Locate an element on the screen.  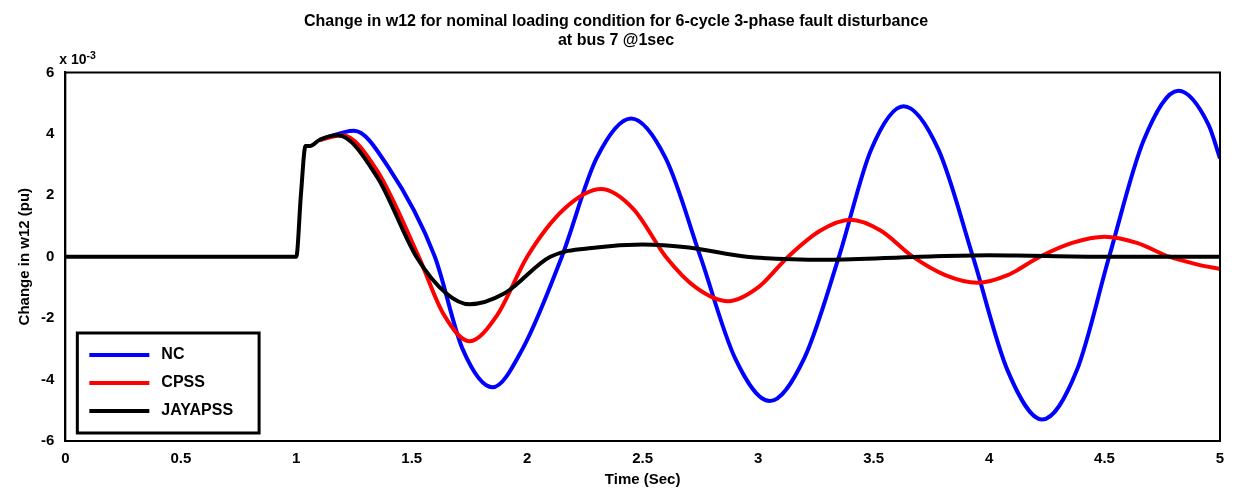
y-tick-label: 6 is located at coordinates (50, 71).